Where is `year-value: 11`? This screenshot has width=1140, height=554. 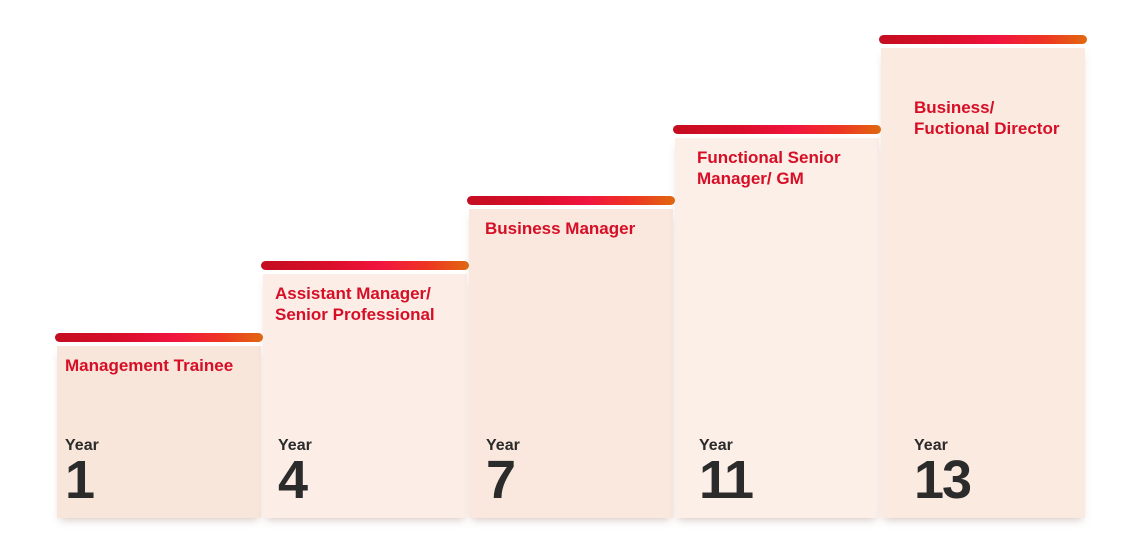
year-value: 11 is located at coordinates (726, 479).